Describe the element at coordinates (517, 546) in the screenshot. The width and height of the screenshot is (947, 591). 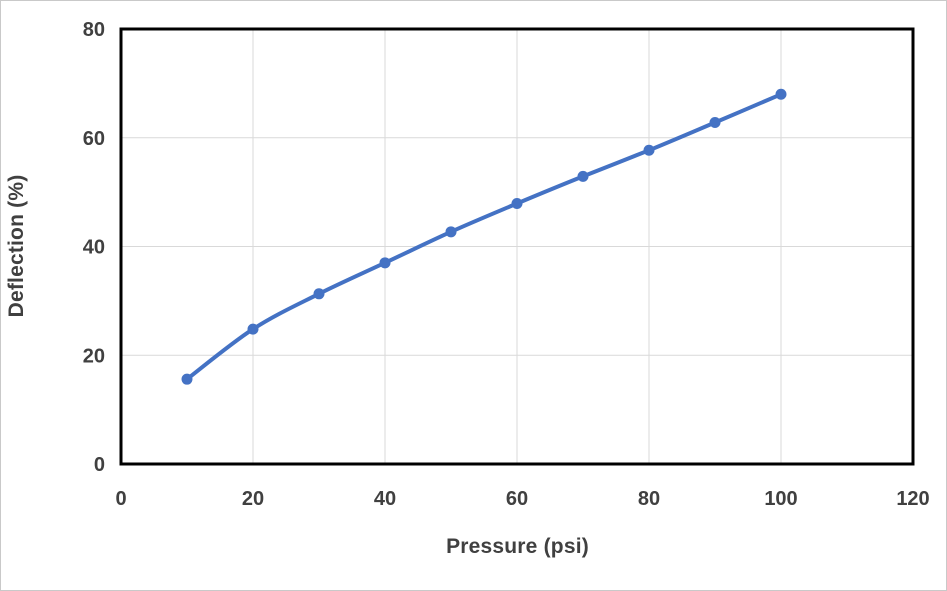
I see `x-axis-title: Pressure (psi)` at that location.